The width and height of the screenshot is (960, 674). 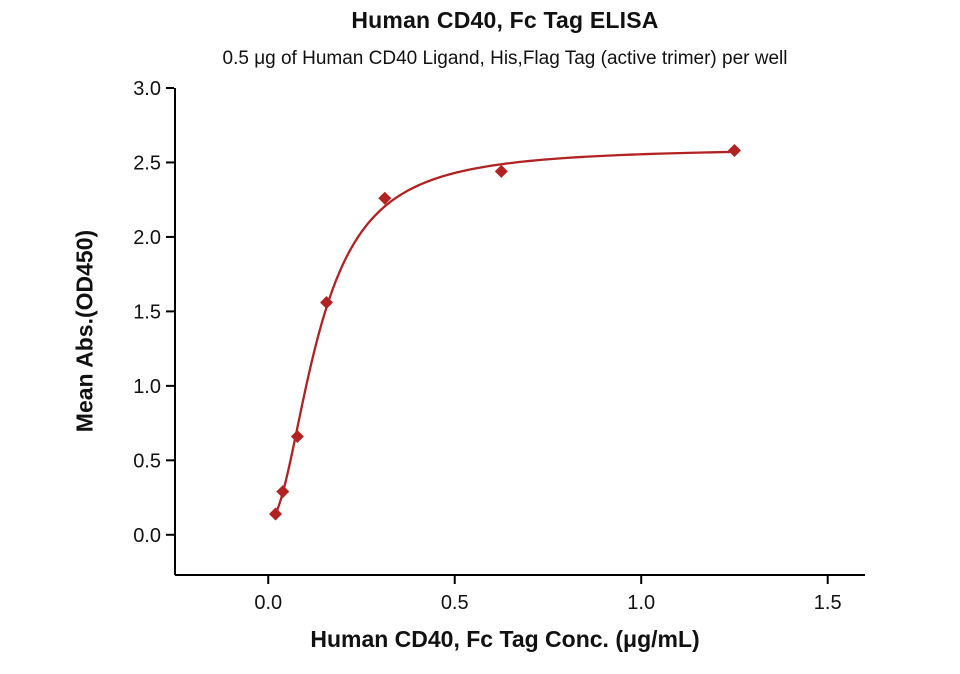 I want to click on x-tick-label: 1.5, so click(x=828, y=603).